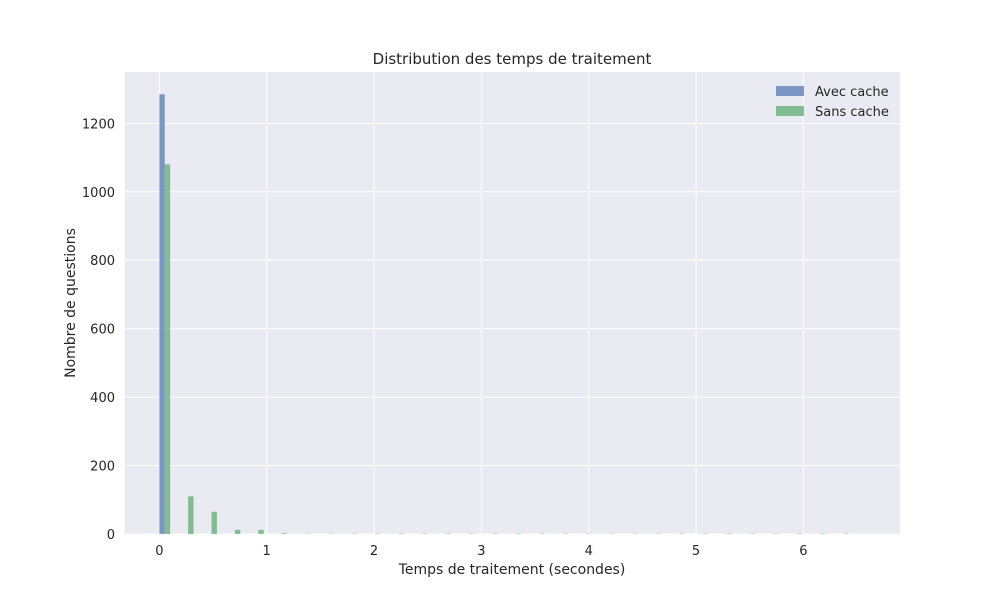  I want to click on x-tick-label: 3, so click(481, 551).